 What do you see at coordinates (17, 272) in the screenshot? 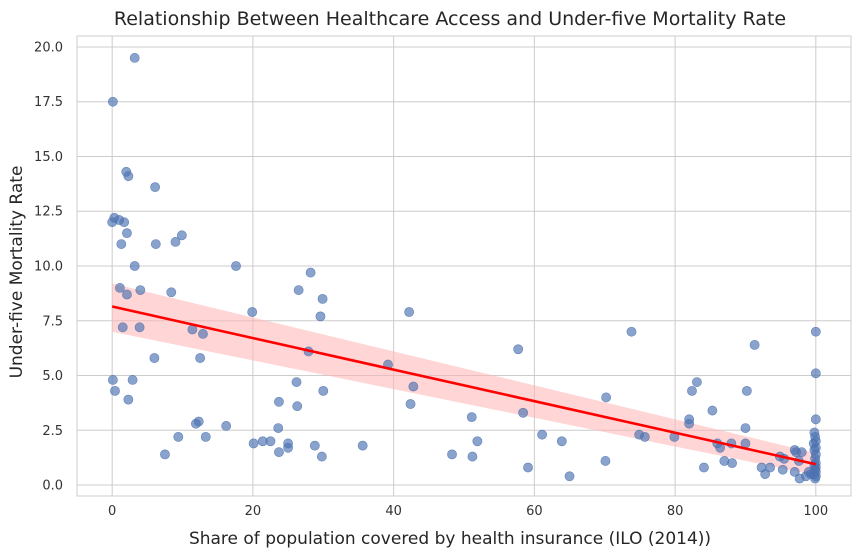
I see `y-axis-label: Under-five Mortality Rate` at bounding box center [17, 272].